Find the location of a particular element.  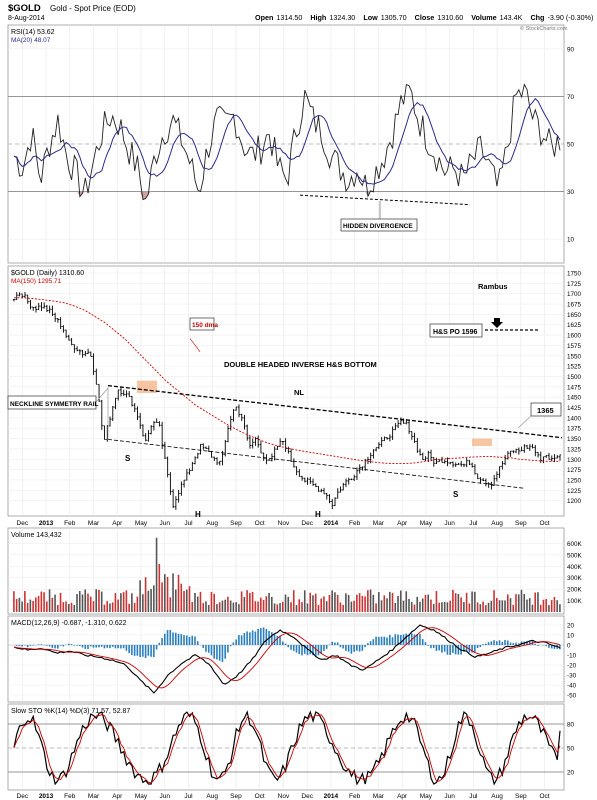

y-tick-label: 1725 is located at coordinates (574, 284).